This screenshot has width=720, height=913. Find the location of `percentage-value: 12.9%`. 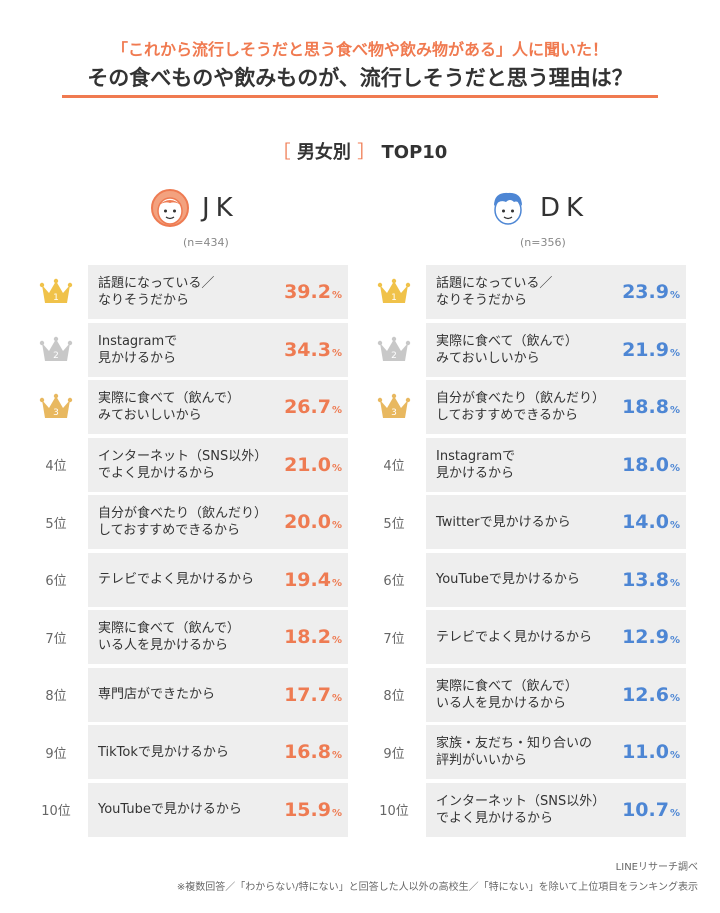

percentage-value: 12.9% is located at coordinates (646, 637).